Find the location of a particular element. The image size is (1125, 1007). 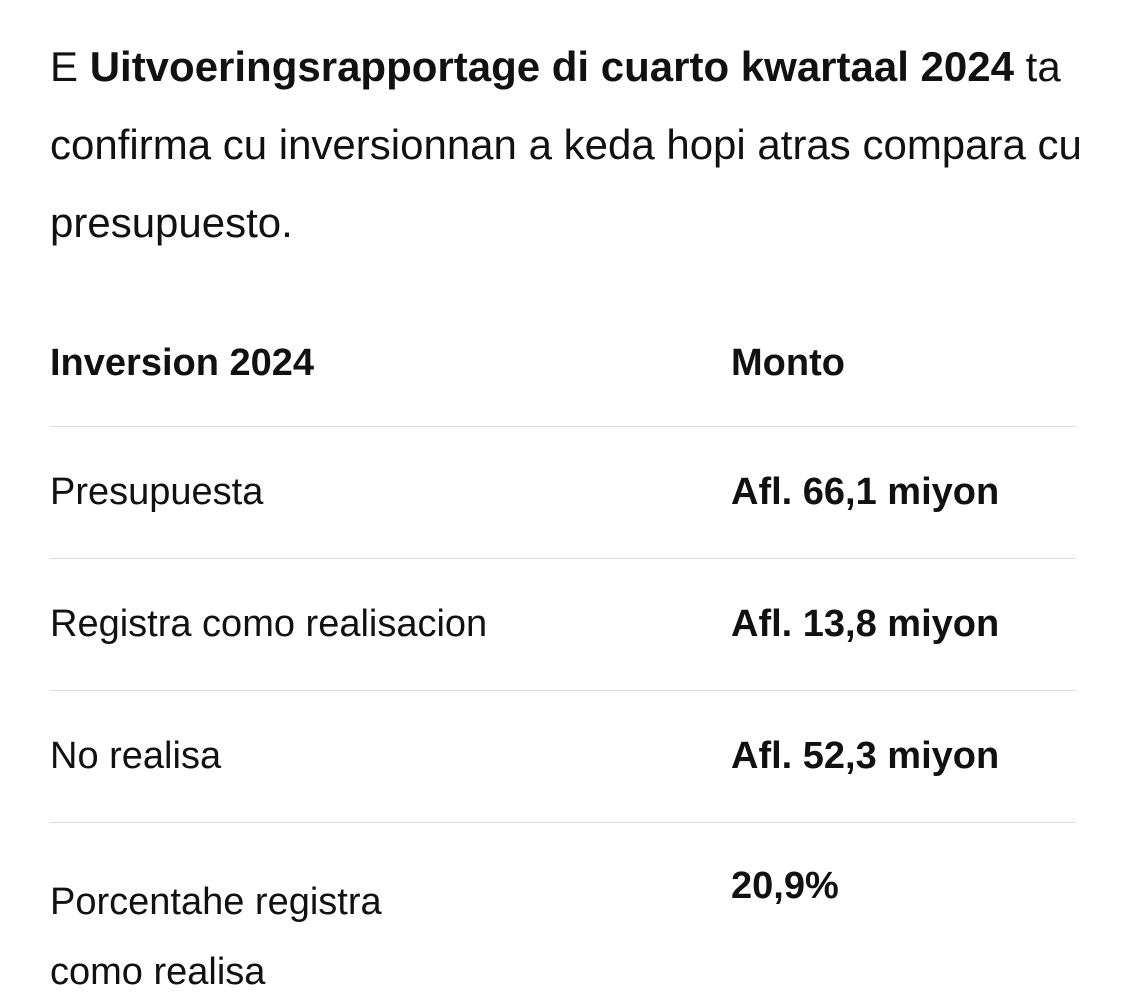

value-cell: Afl. 52,3 miyon is located at coordinates (903, 757).